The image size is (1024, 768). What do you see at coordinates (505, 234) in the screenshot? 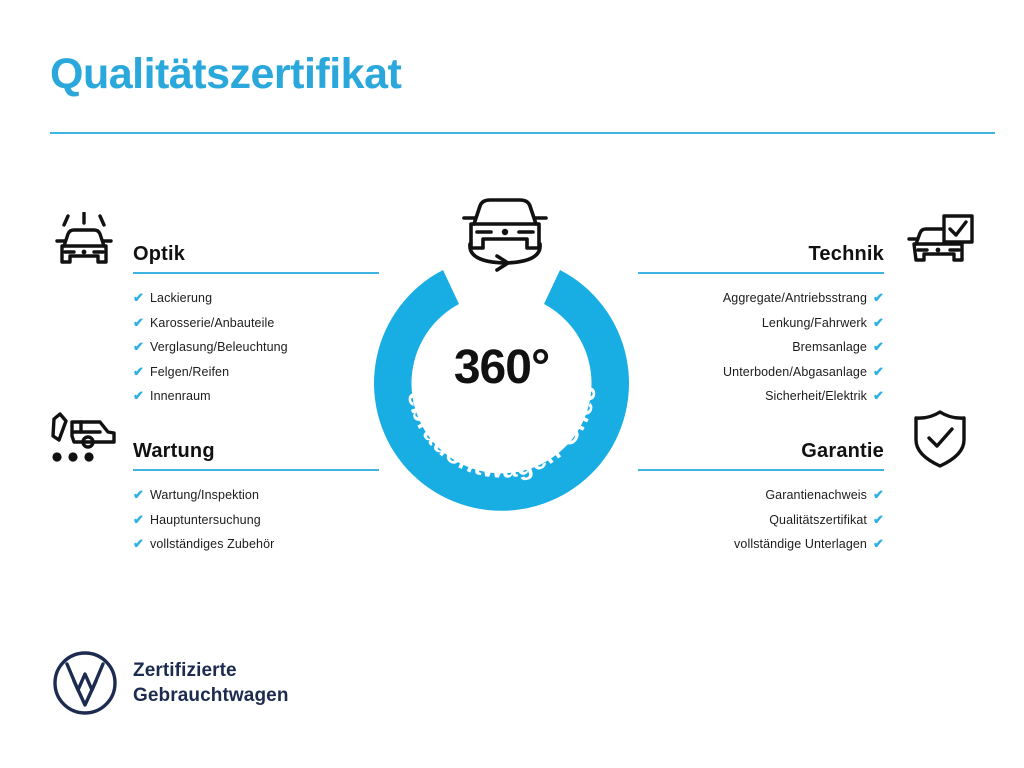
I see `car-rotate-icon` at bounding box center [505, 234].